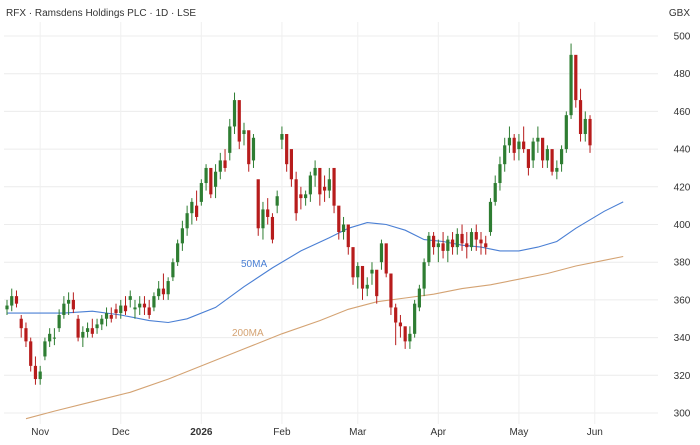 The width and height of the screenshot is (700, 445). What do you see at coordinates (358, 432) in the screenshot?
I see `x-tick-label: Mar` at bounding box center [358, 432].